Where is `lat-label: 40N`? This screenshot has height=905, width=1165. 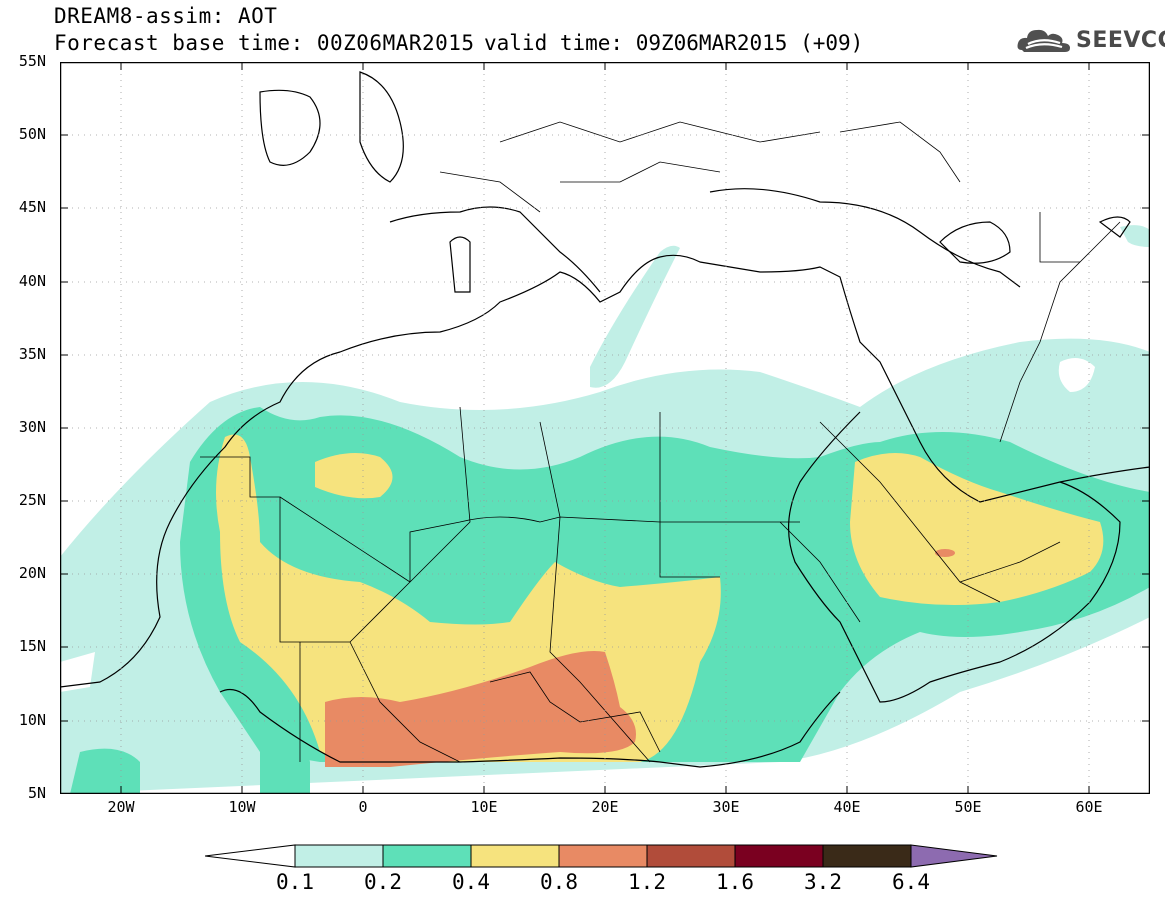
lat-label: 40N is located at coordinates (32, 281).